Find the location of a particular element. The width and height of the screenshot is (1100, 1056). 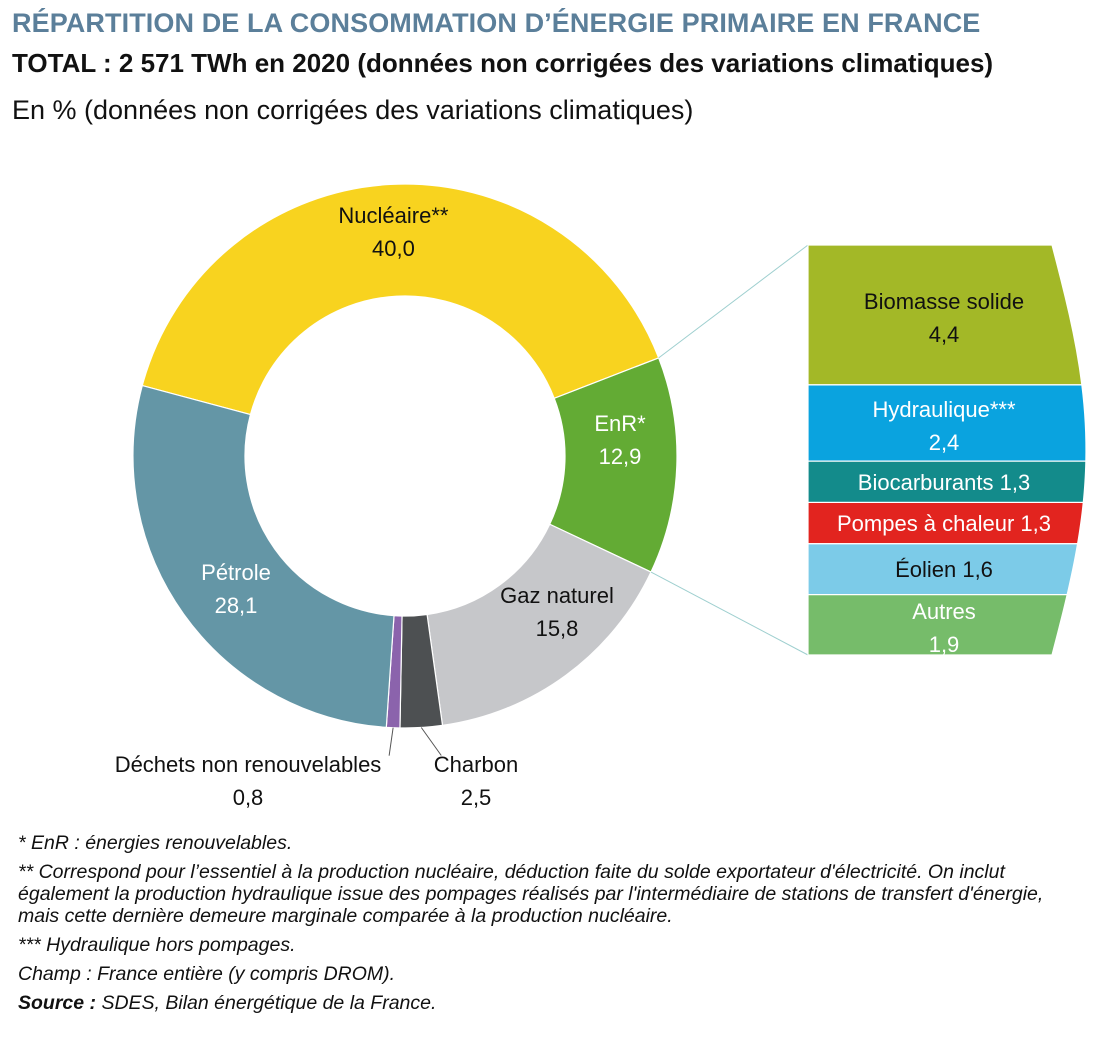

label-charbon-name: Charbon is located at coordinates (476, 764).